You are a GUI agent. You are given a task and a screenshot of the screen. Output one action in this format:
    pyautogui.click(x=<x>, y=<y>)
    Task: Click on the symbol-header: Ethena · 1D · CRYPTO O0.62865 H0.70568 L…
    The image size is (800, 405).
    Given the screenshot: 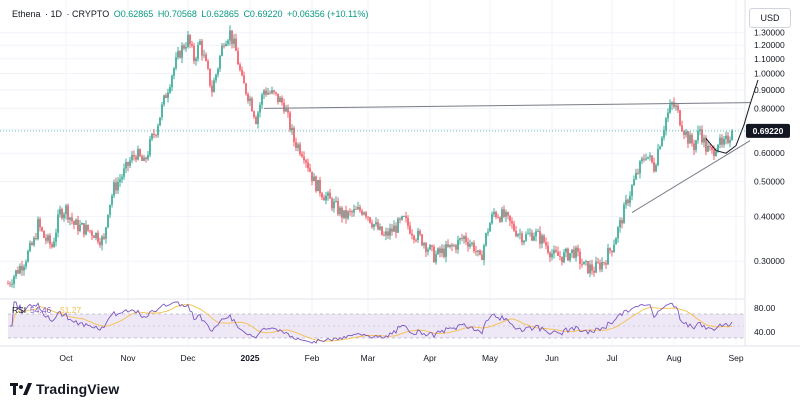 What is the action you would take?
    pyautogui.click(x=190, y=14)
    